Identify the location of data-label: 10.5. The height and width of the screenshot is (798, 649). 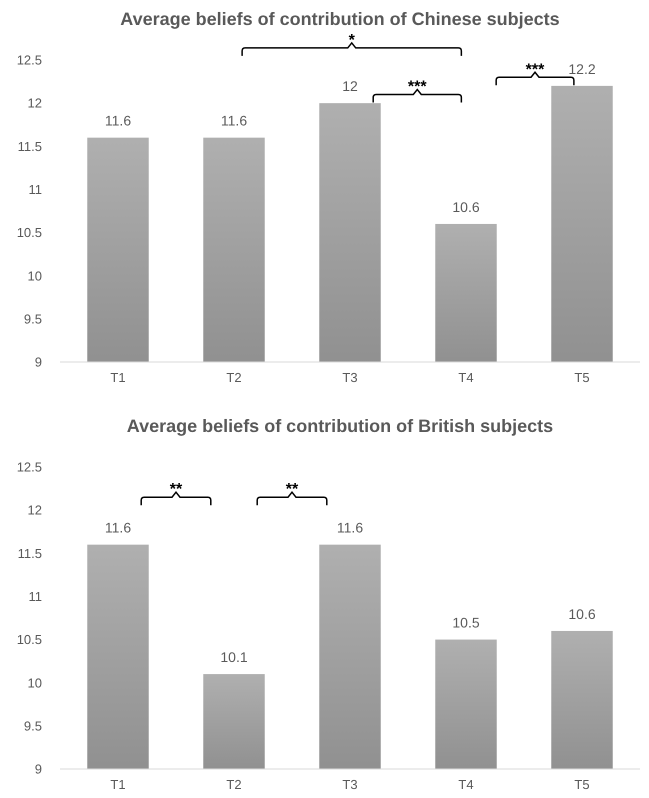
(466, 622).